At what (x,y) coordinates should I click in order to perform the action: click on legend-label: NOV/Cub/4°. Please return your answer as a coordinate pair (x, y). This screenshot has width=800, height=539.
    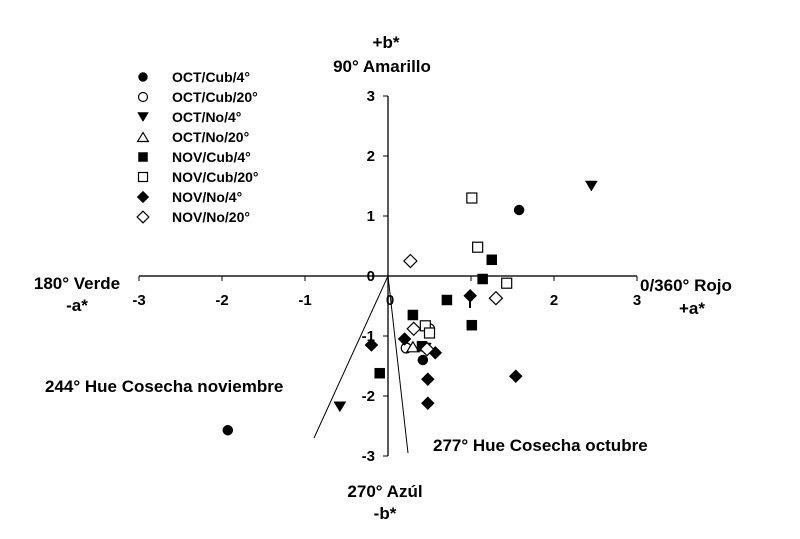
    Looking at the image, I should click on (211, 157).